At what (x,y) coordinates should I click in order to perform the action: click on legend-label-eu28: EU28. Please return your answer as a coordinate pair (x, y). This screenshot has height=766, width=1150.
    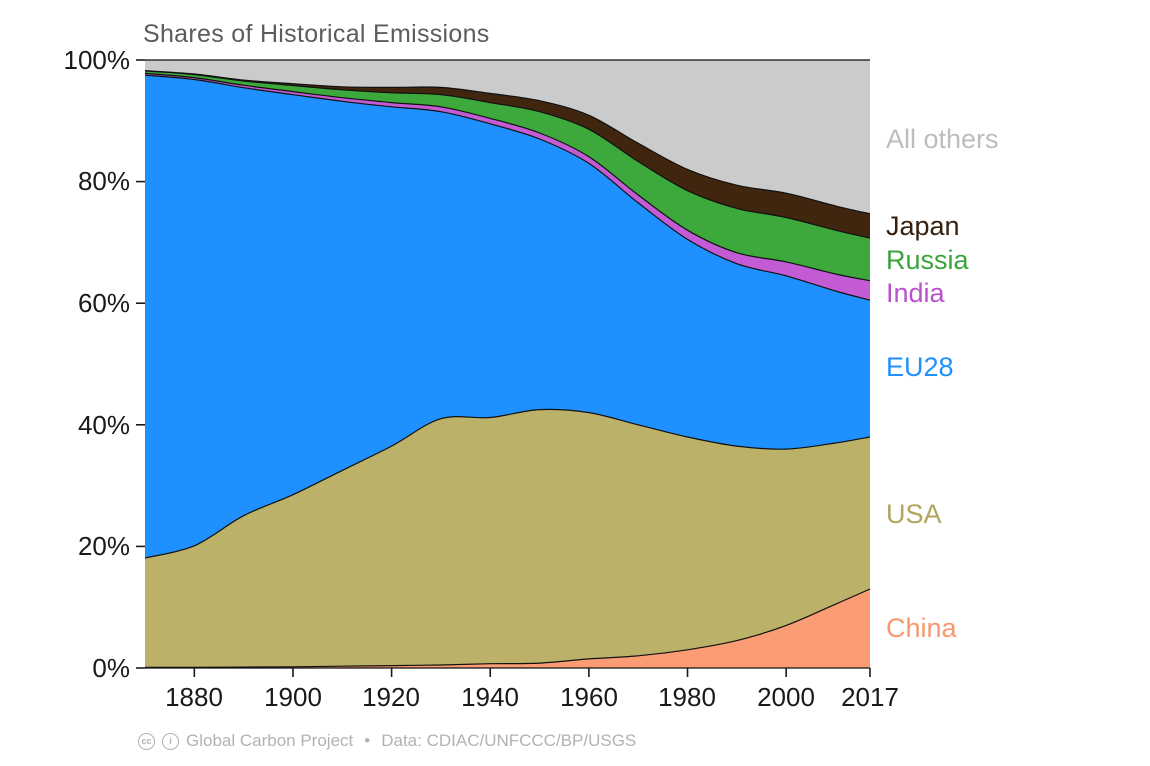
    Looking at the image, I should click on (920, 367).